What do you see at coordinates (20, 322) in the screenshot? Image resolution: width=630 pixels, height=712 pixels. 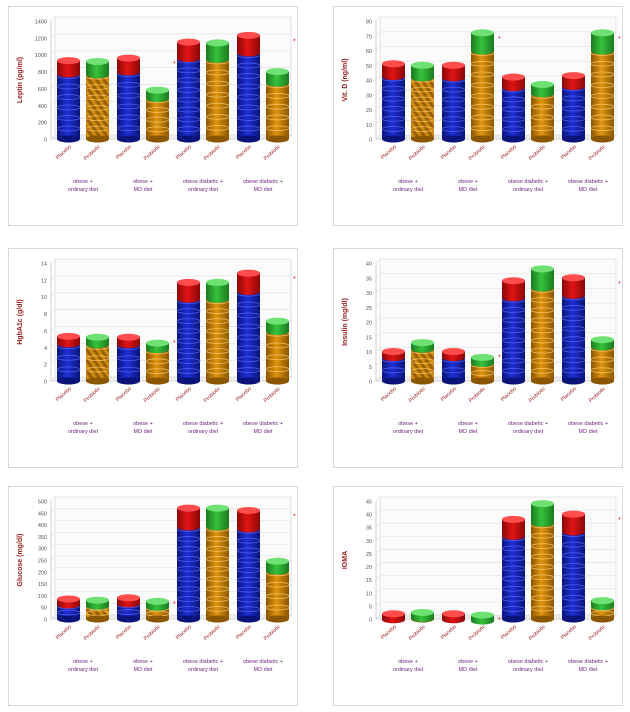 I see `y-axis-label: HgbA1c (g/dl)` at bounding box center [20, 322].